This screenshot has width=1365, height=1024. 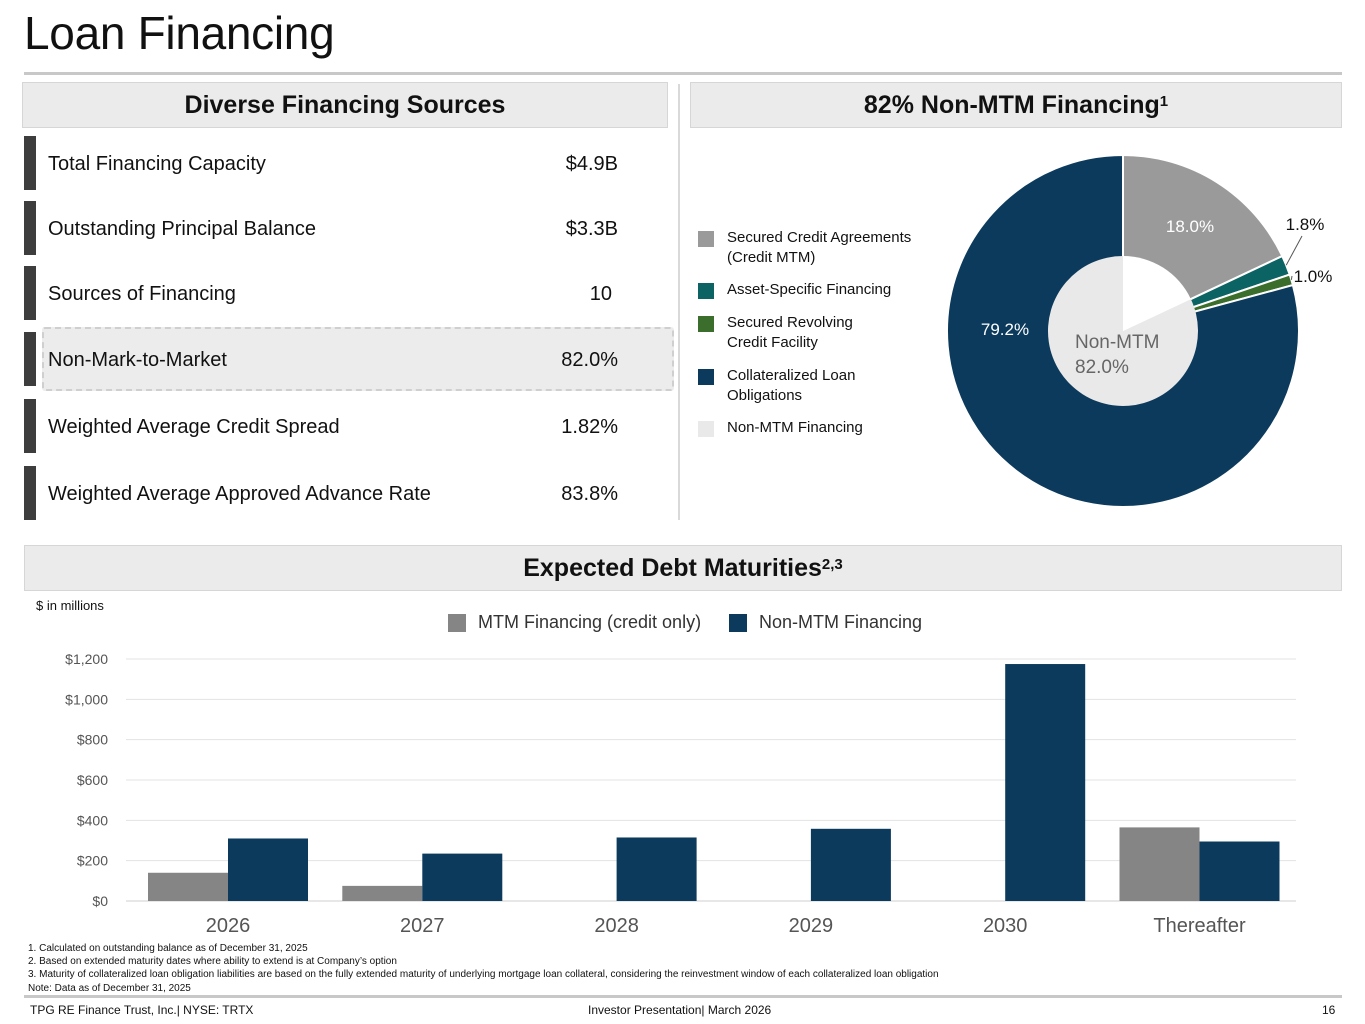 I want to click on title-divider, so click(x=683, y=73).